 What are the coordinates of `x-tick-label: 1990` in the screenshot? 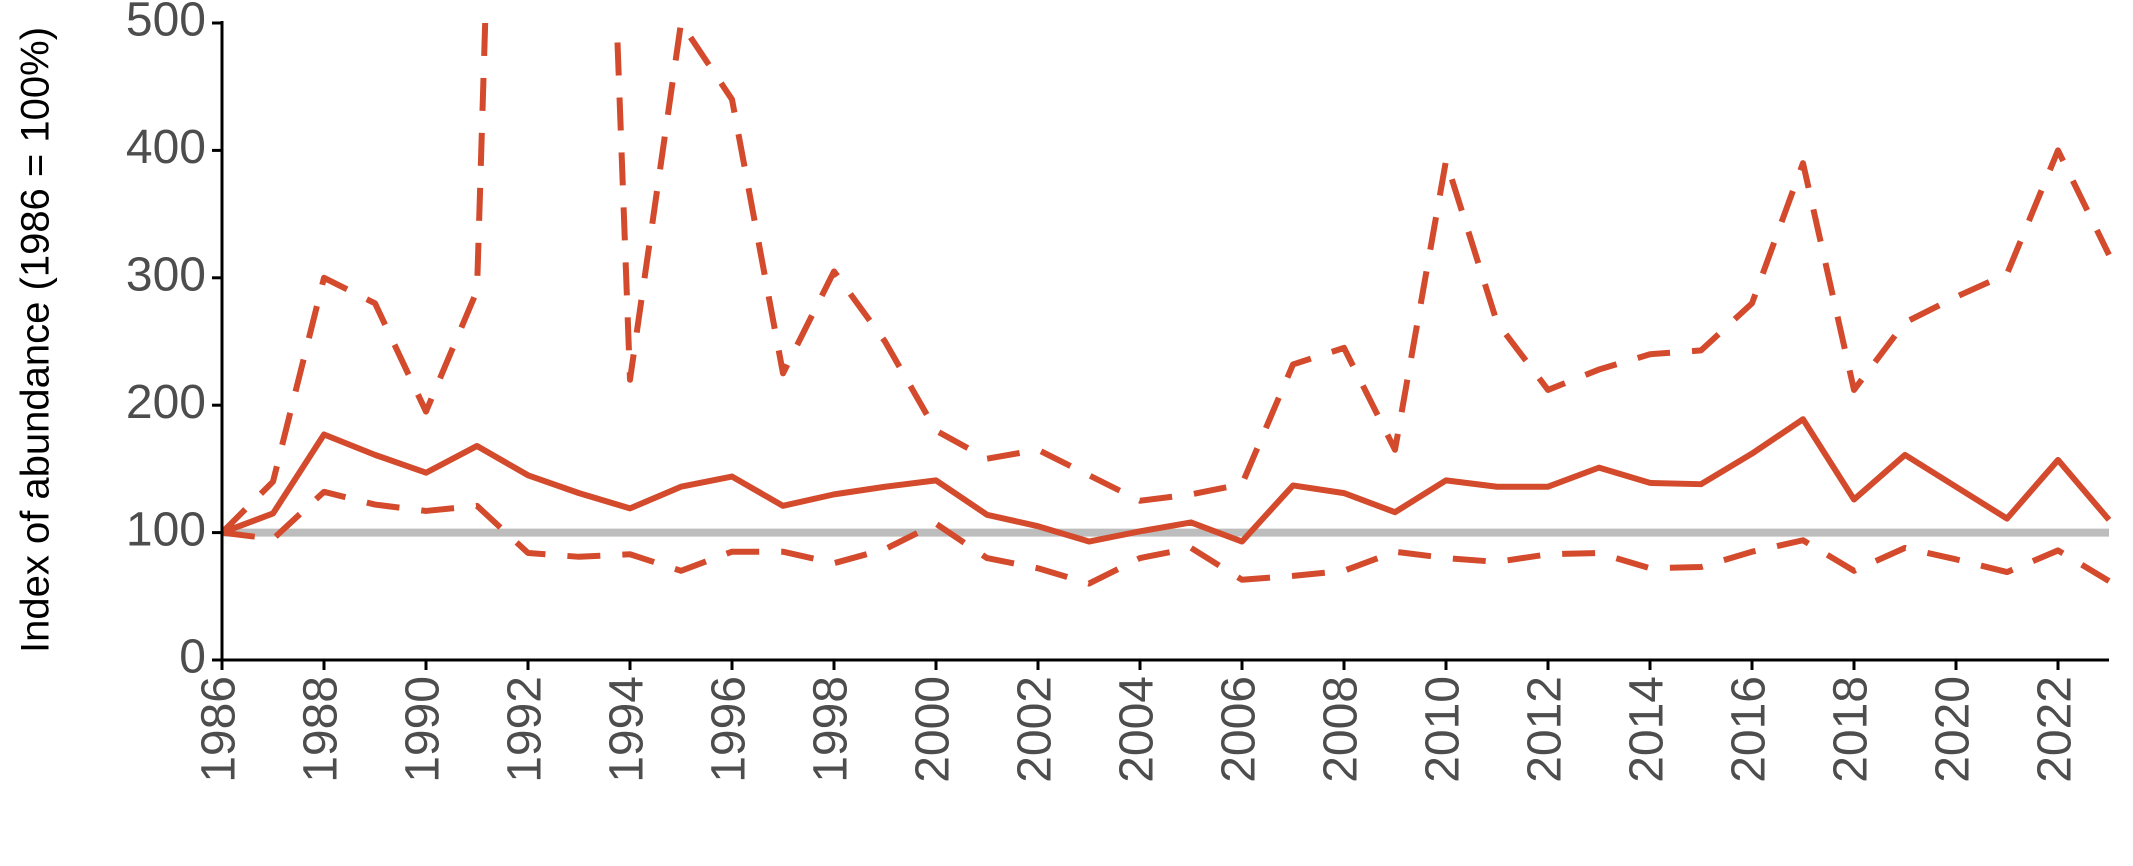 It's located at (423, 729).